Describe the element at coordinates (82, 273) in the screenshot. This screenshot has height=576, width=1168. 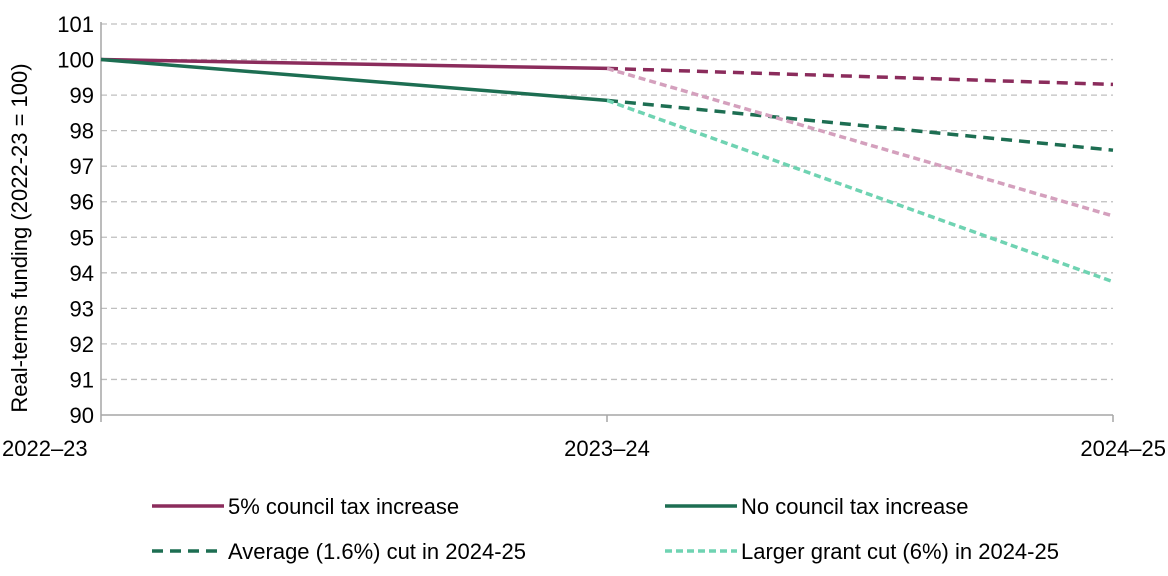
I see `y-tick-label: 94` at that location.